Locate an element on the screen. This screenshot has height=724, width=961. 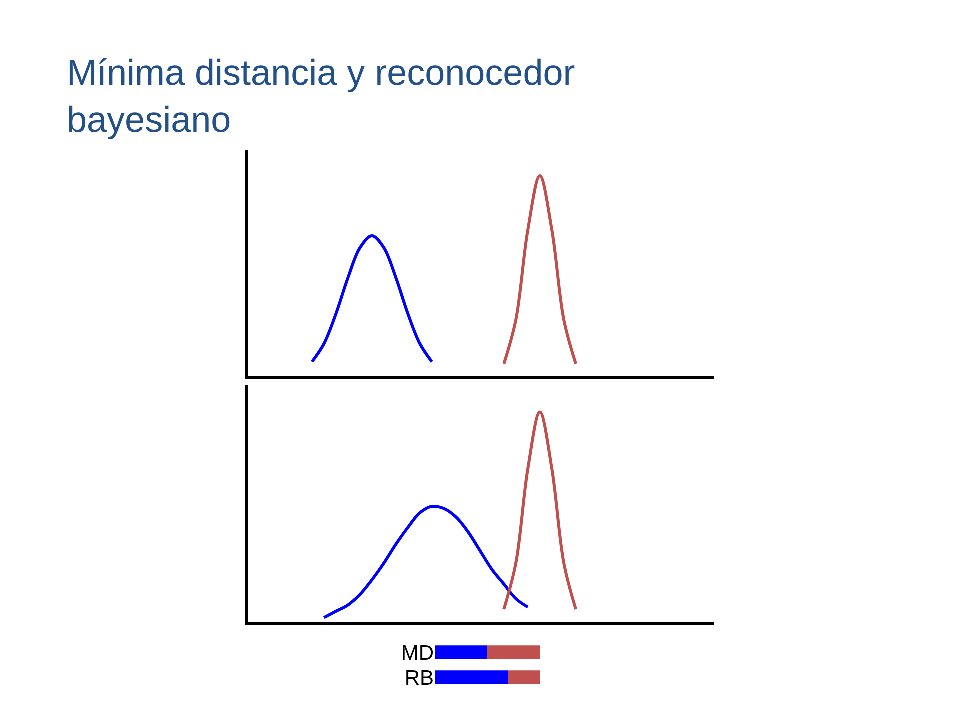
y-tick-label: MD is located at coordinates (417, 653).